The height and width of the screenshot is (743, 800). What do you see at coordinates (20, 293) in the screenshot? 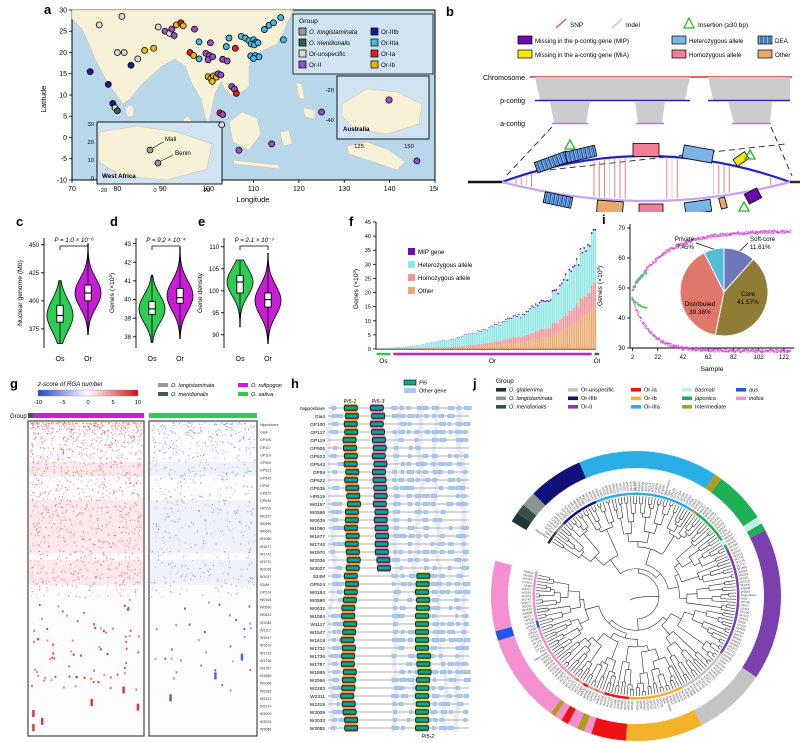
I see `svg-text: Nuclear genome (Mb)` at bounding box center [20, 293].